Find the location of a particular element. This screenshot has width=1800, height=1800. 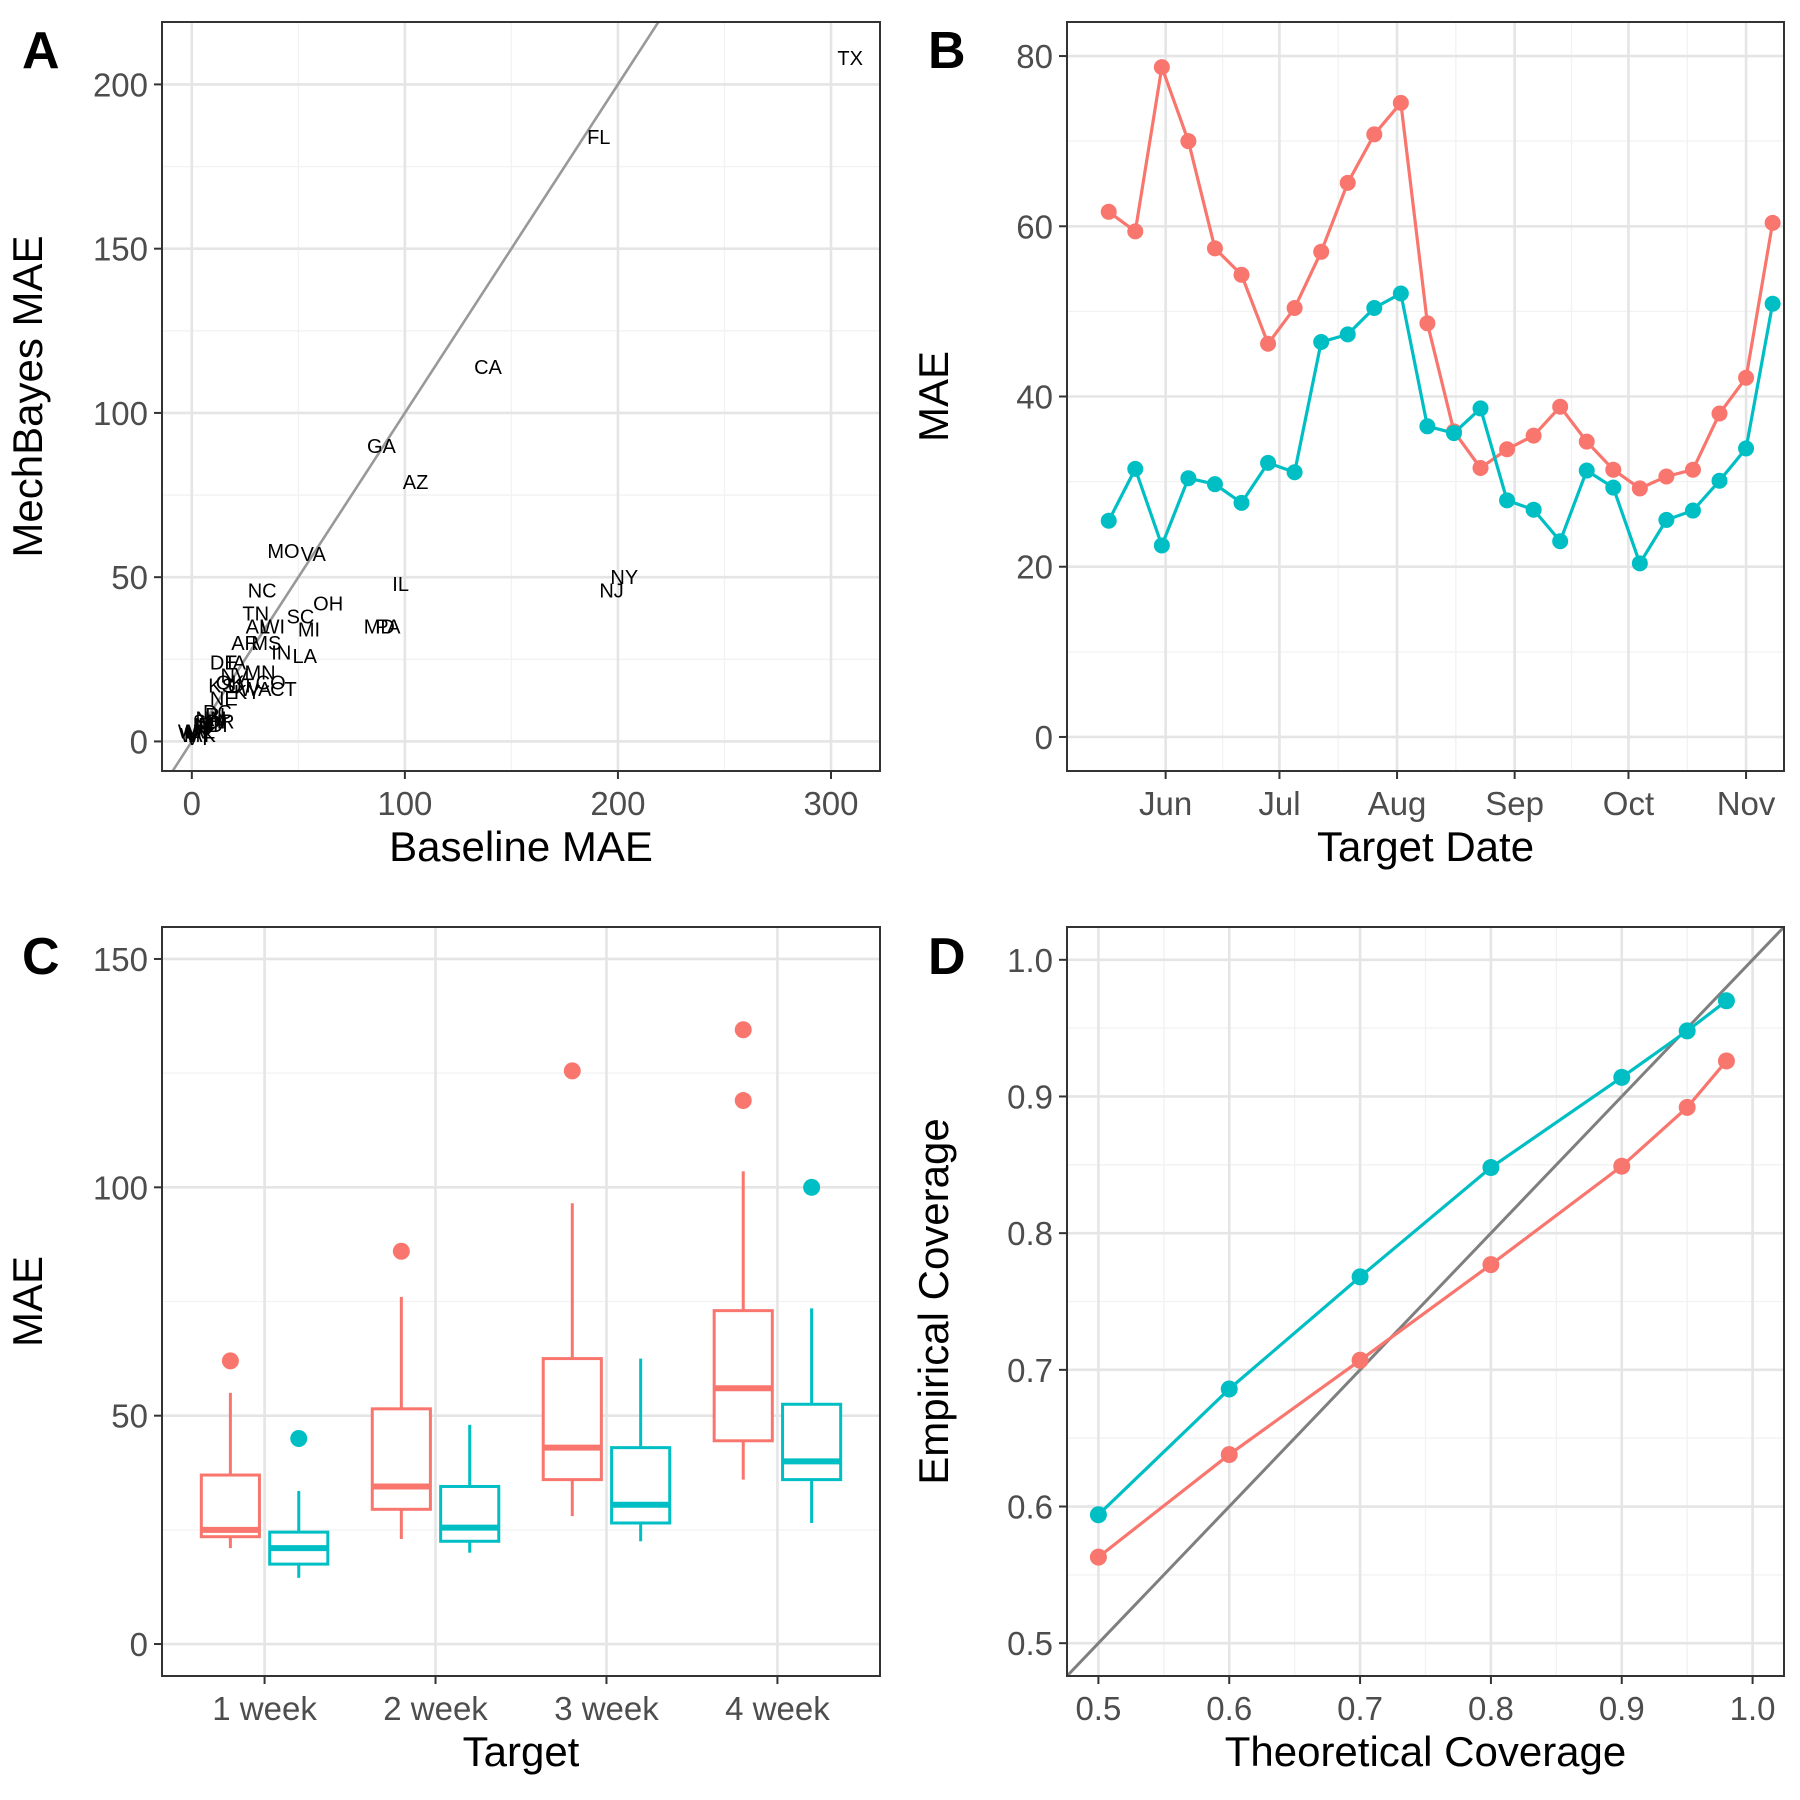

point-label: AL is located at coordinates (258, 627).